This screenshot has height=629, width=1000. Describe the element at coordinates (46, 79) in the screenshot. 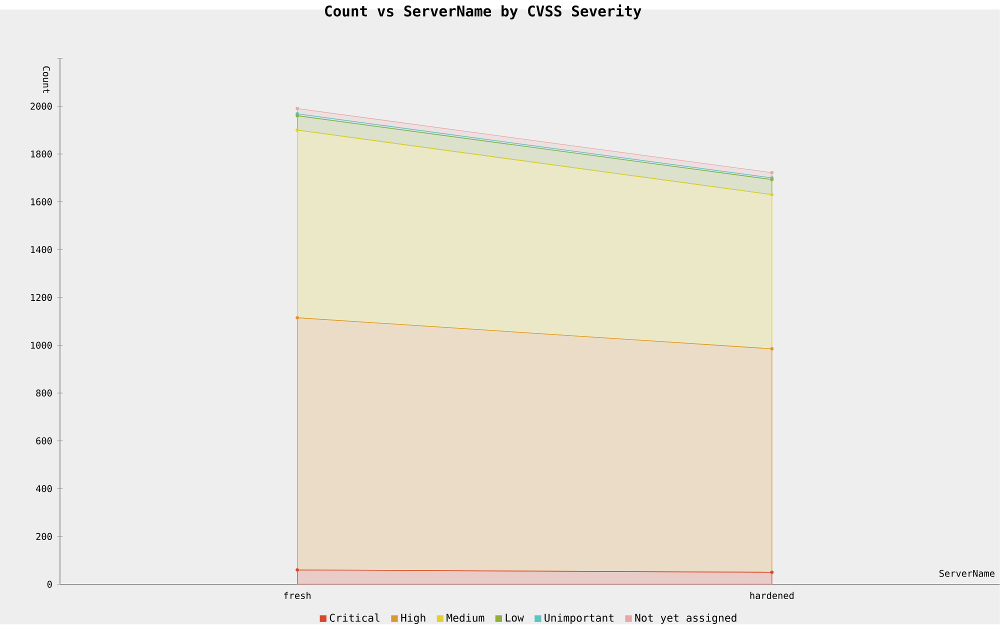

I see `y-axis-title: Count` at that location.